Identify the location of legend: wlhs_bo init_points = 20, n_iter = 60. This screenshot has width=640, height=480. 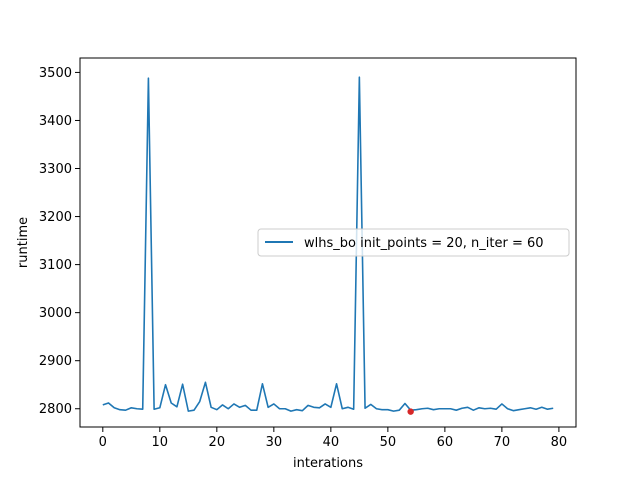
(413, 242).